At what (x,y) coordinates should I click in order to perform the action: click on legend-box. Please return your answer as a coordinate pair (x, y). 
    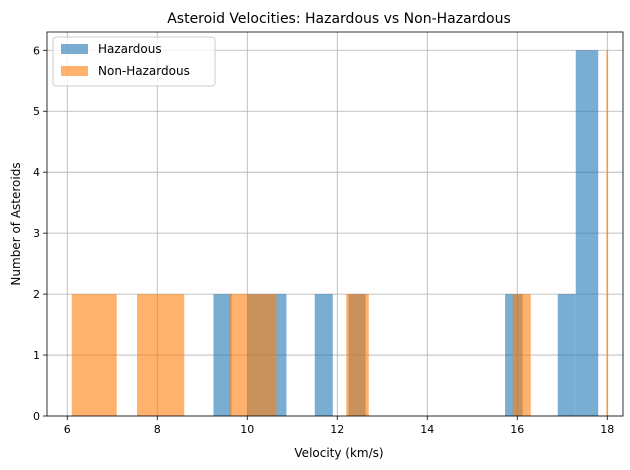
    Looking at the image, I should click on (134, 61).